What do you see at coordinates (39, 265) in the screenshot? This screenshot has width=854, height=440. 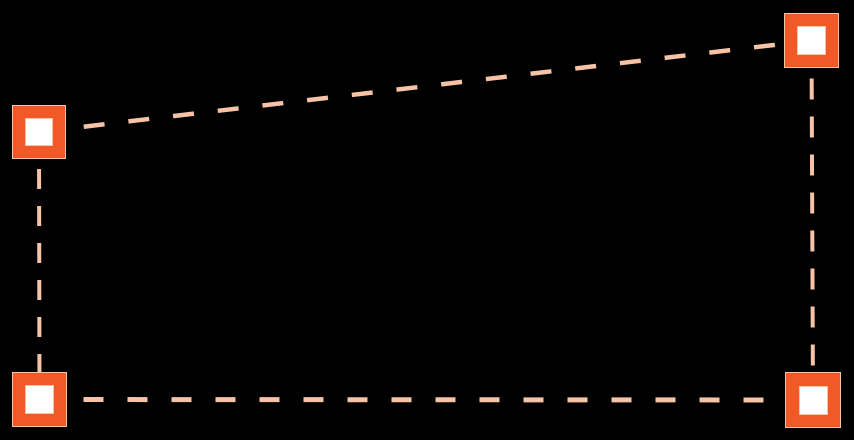 I see `selection-edge-left` at bounding box center [39, 265].